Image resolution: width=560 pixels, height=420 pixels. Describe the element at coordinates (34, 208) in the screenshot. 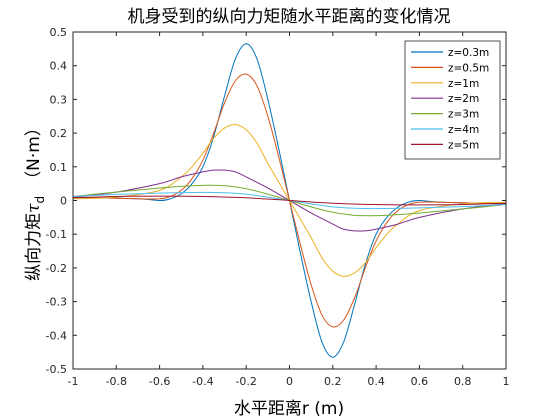

I see `y-axis-label-symbol: τ` at that location.